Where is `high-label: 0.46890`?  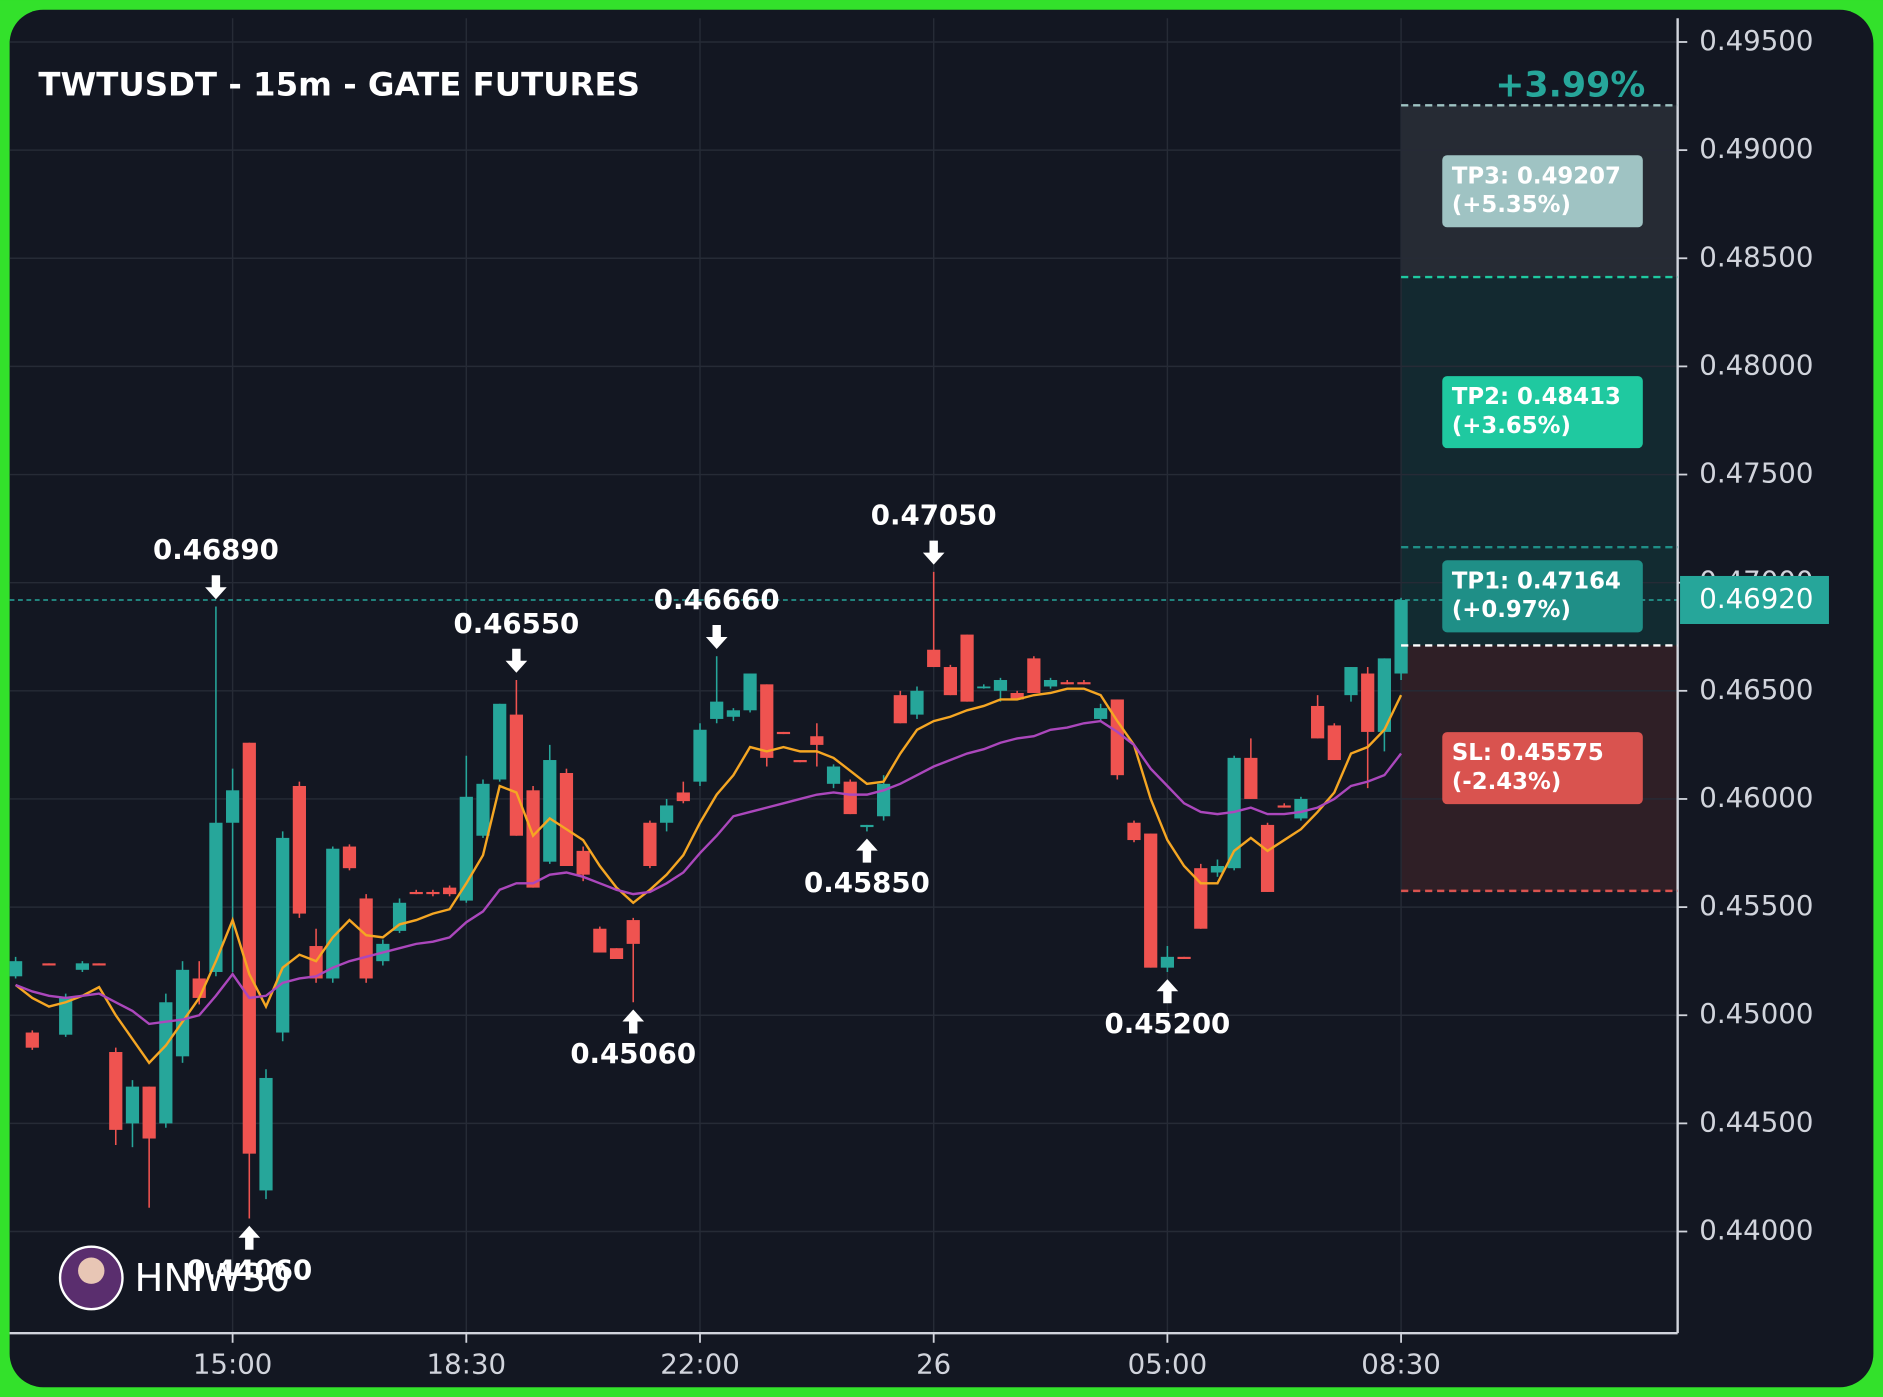 high-label: 0.46890 is located at coordinates (216, 549).